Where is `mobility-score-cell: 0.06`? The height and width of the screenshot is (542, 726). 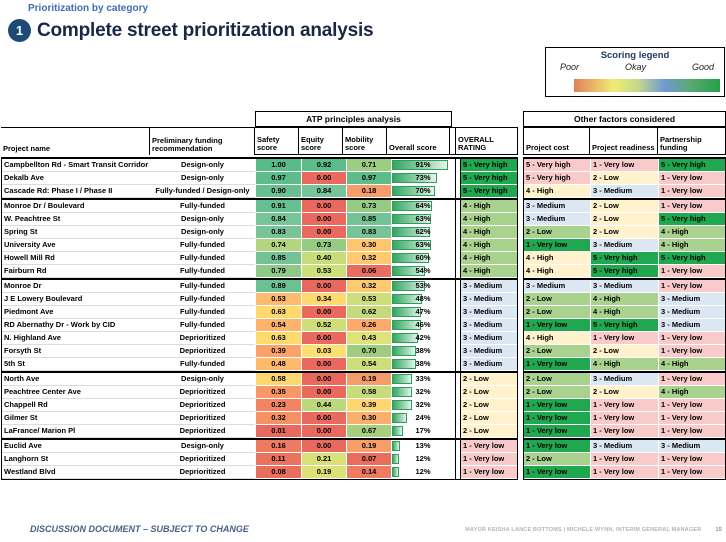 mobility-score-cell: 0.06 is located at coordinates (369, 271).